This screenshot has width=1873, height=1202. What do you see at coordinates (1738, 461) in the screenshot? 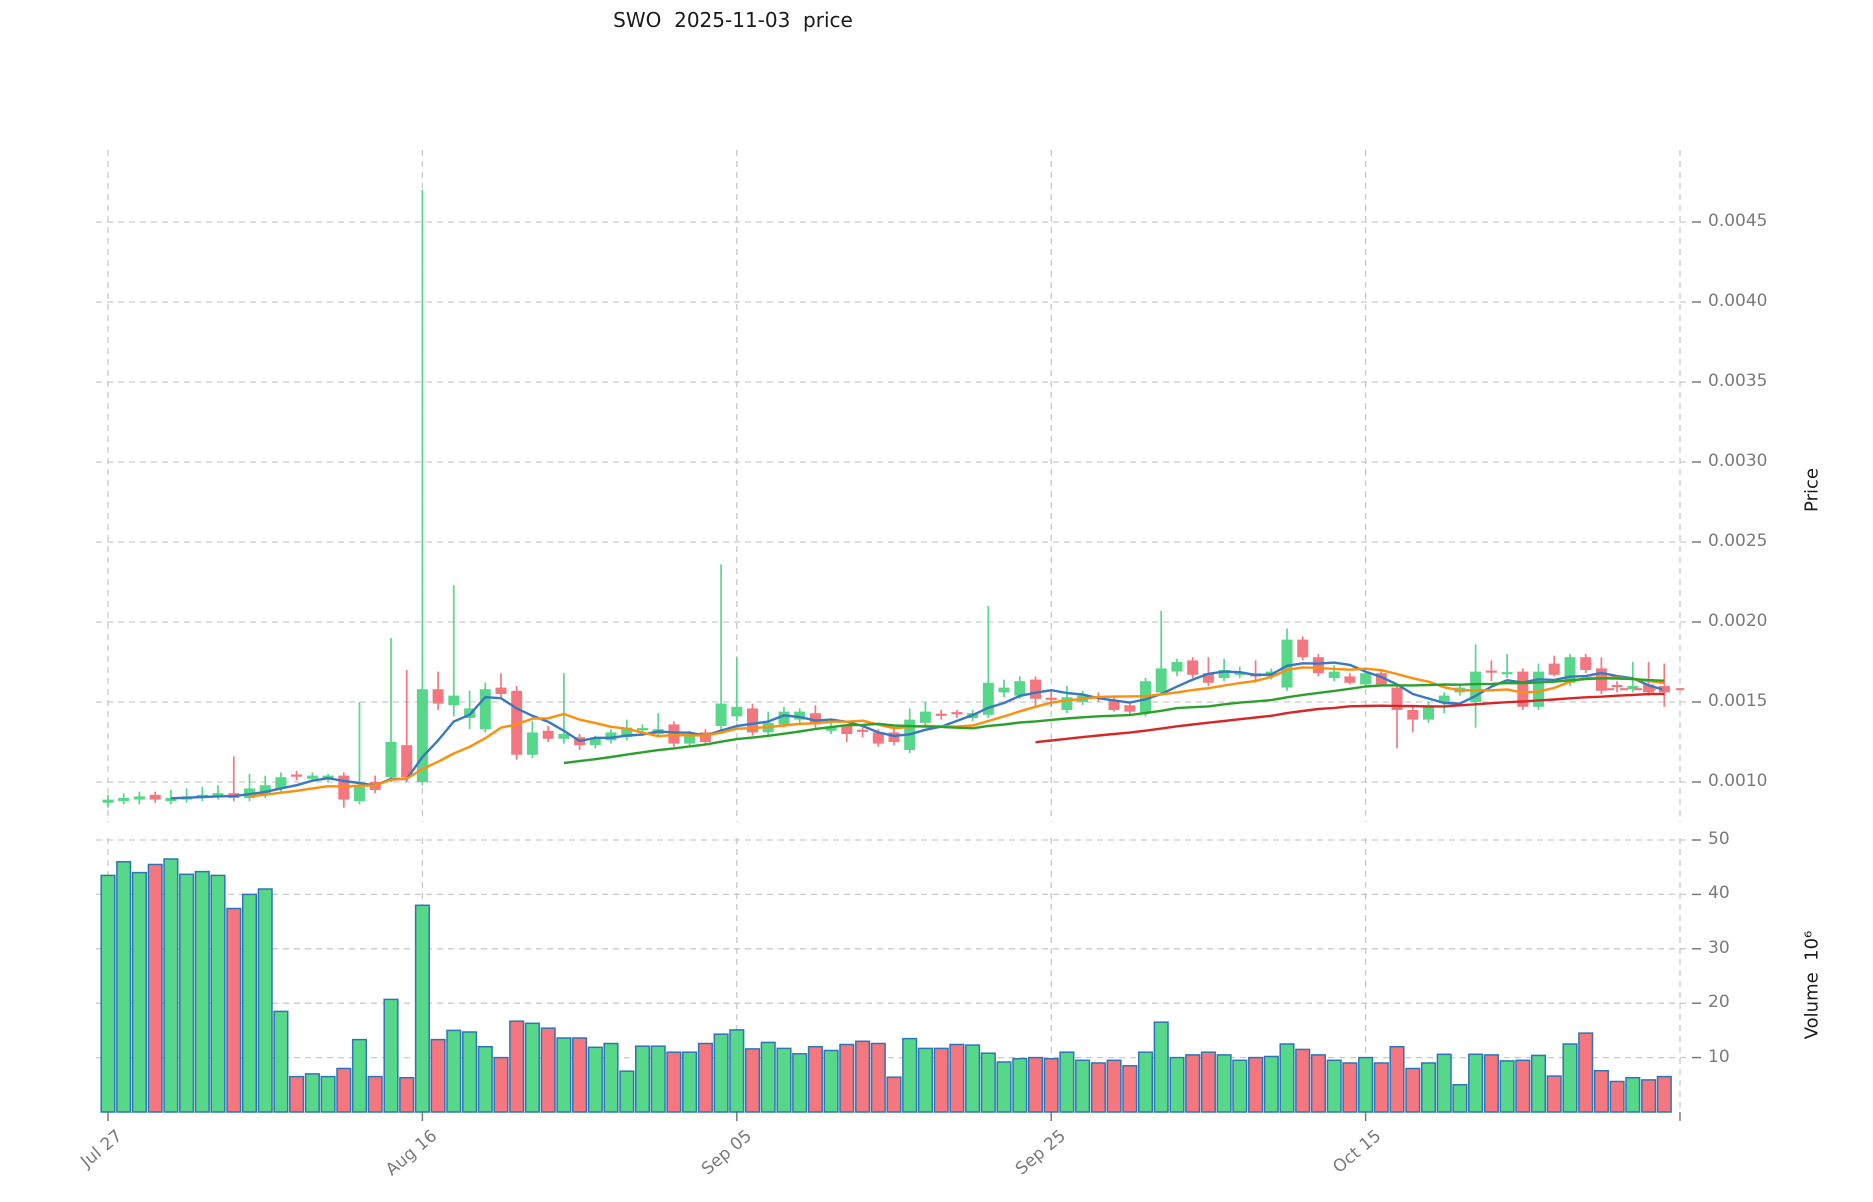
I see `price-tick-label: 0.0030` at bounding box center [1738, 461].